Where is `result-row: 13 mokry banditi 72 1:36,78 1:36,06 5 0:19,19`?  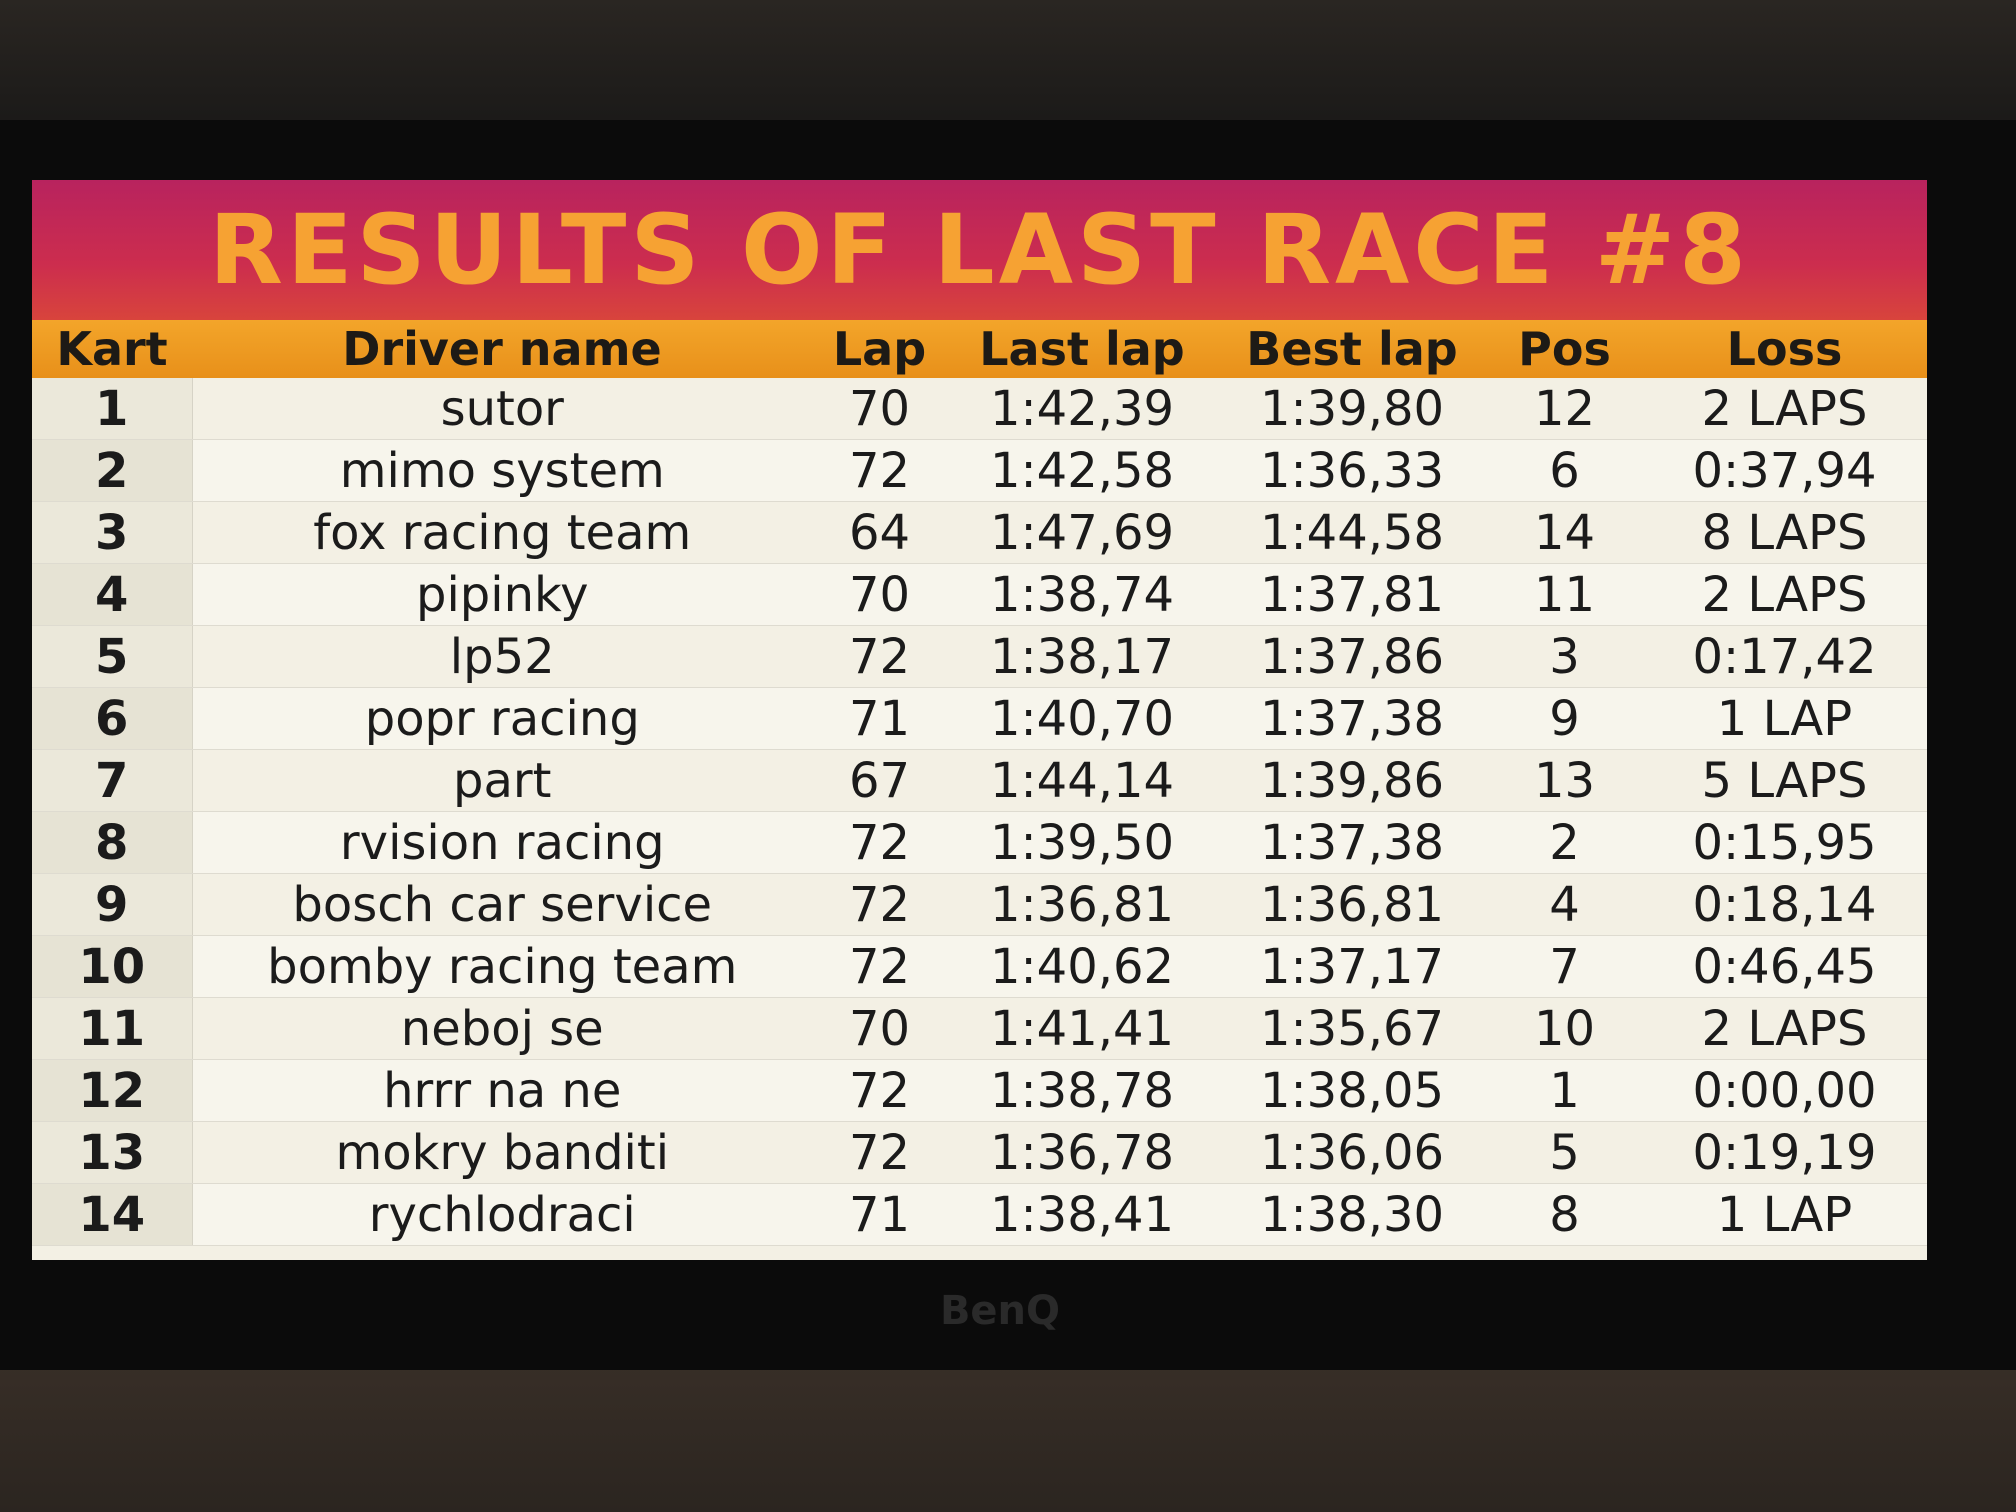 result-row: 13 mokry banditi 72 1:36,78 1:36,06 5 0:19,19 is located at coordinates (979, 1152).